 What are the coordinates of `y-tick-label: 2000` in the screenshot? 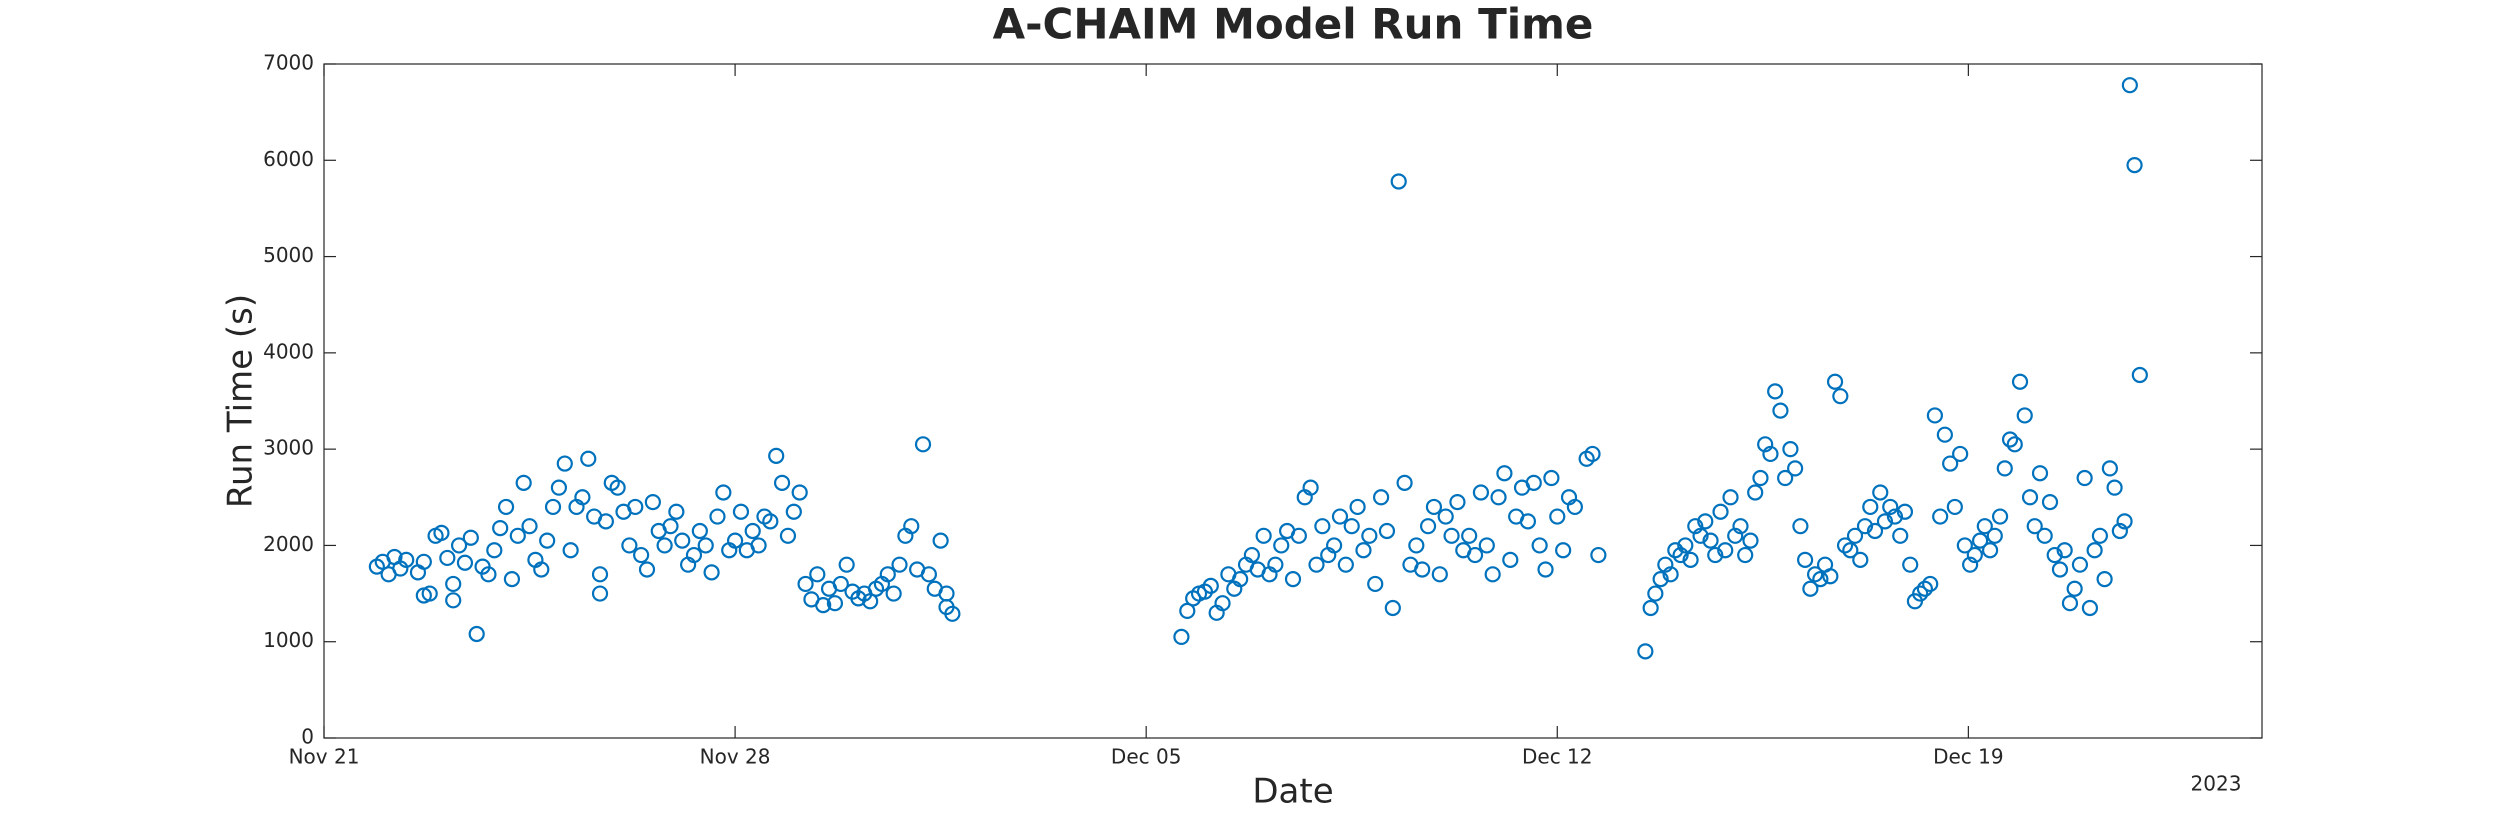 It's located at (288, 544).